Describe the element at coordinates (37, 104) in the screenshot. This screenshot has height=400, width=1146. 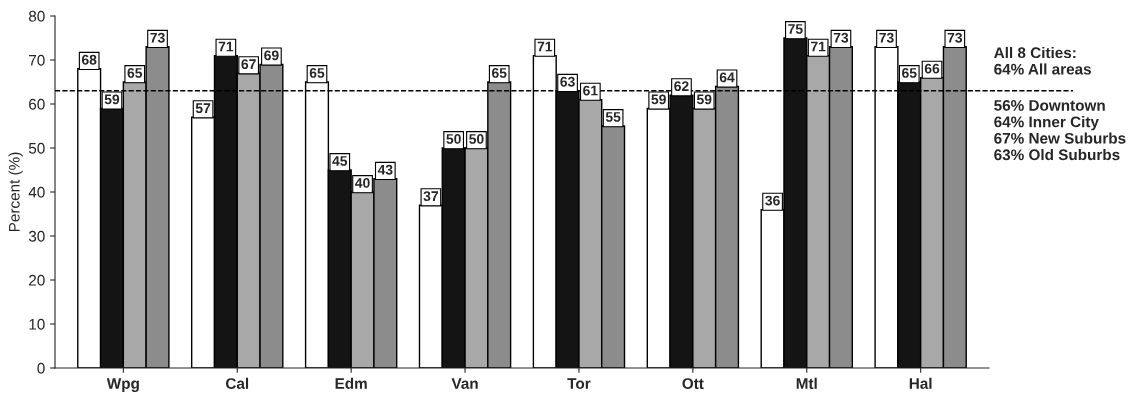
I see `y-tick-label: 60` at that location.